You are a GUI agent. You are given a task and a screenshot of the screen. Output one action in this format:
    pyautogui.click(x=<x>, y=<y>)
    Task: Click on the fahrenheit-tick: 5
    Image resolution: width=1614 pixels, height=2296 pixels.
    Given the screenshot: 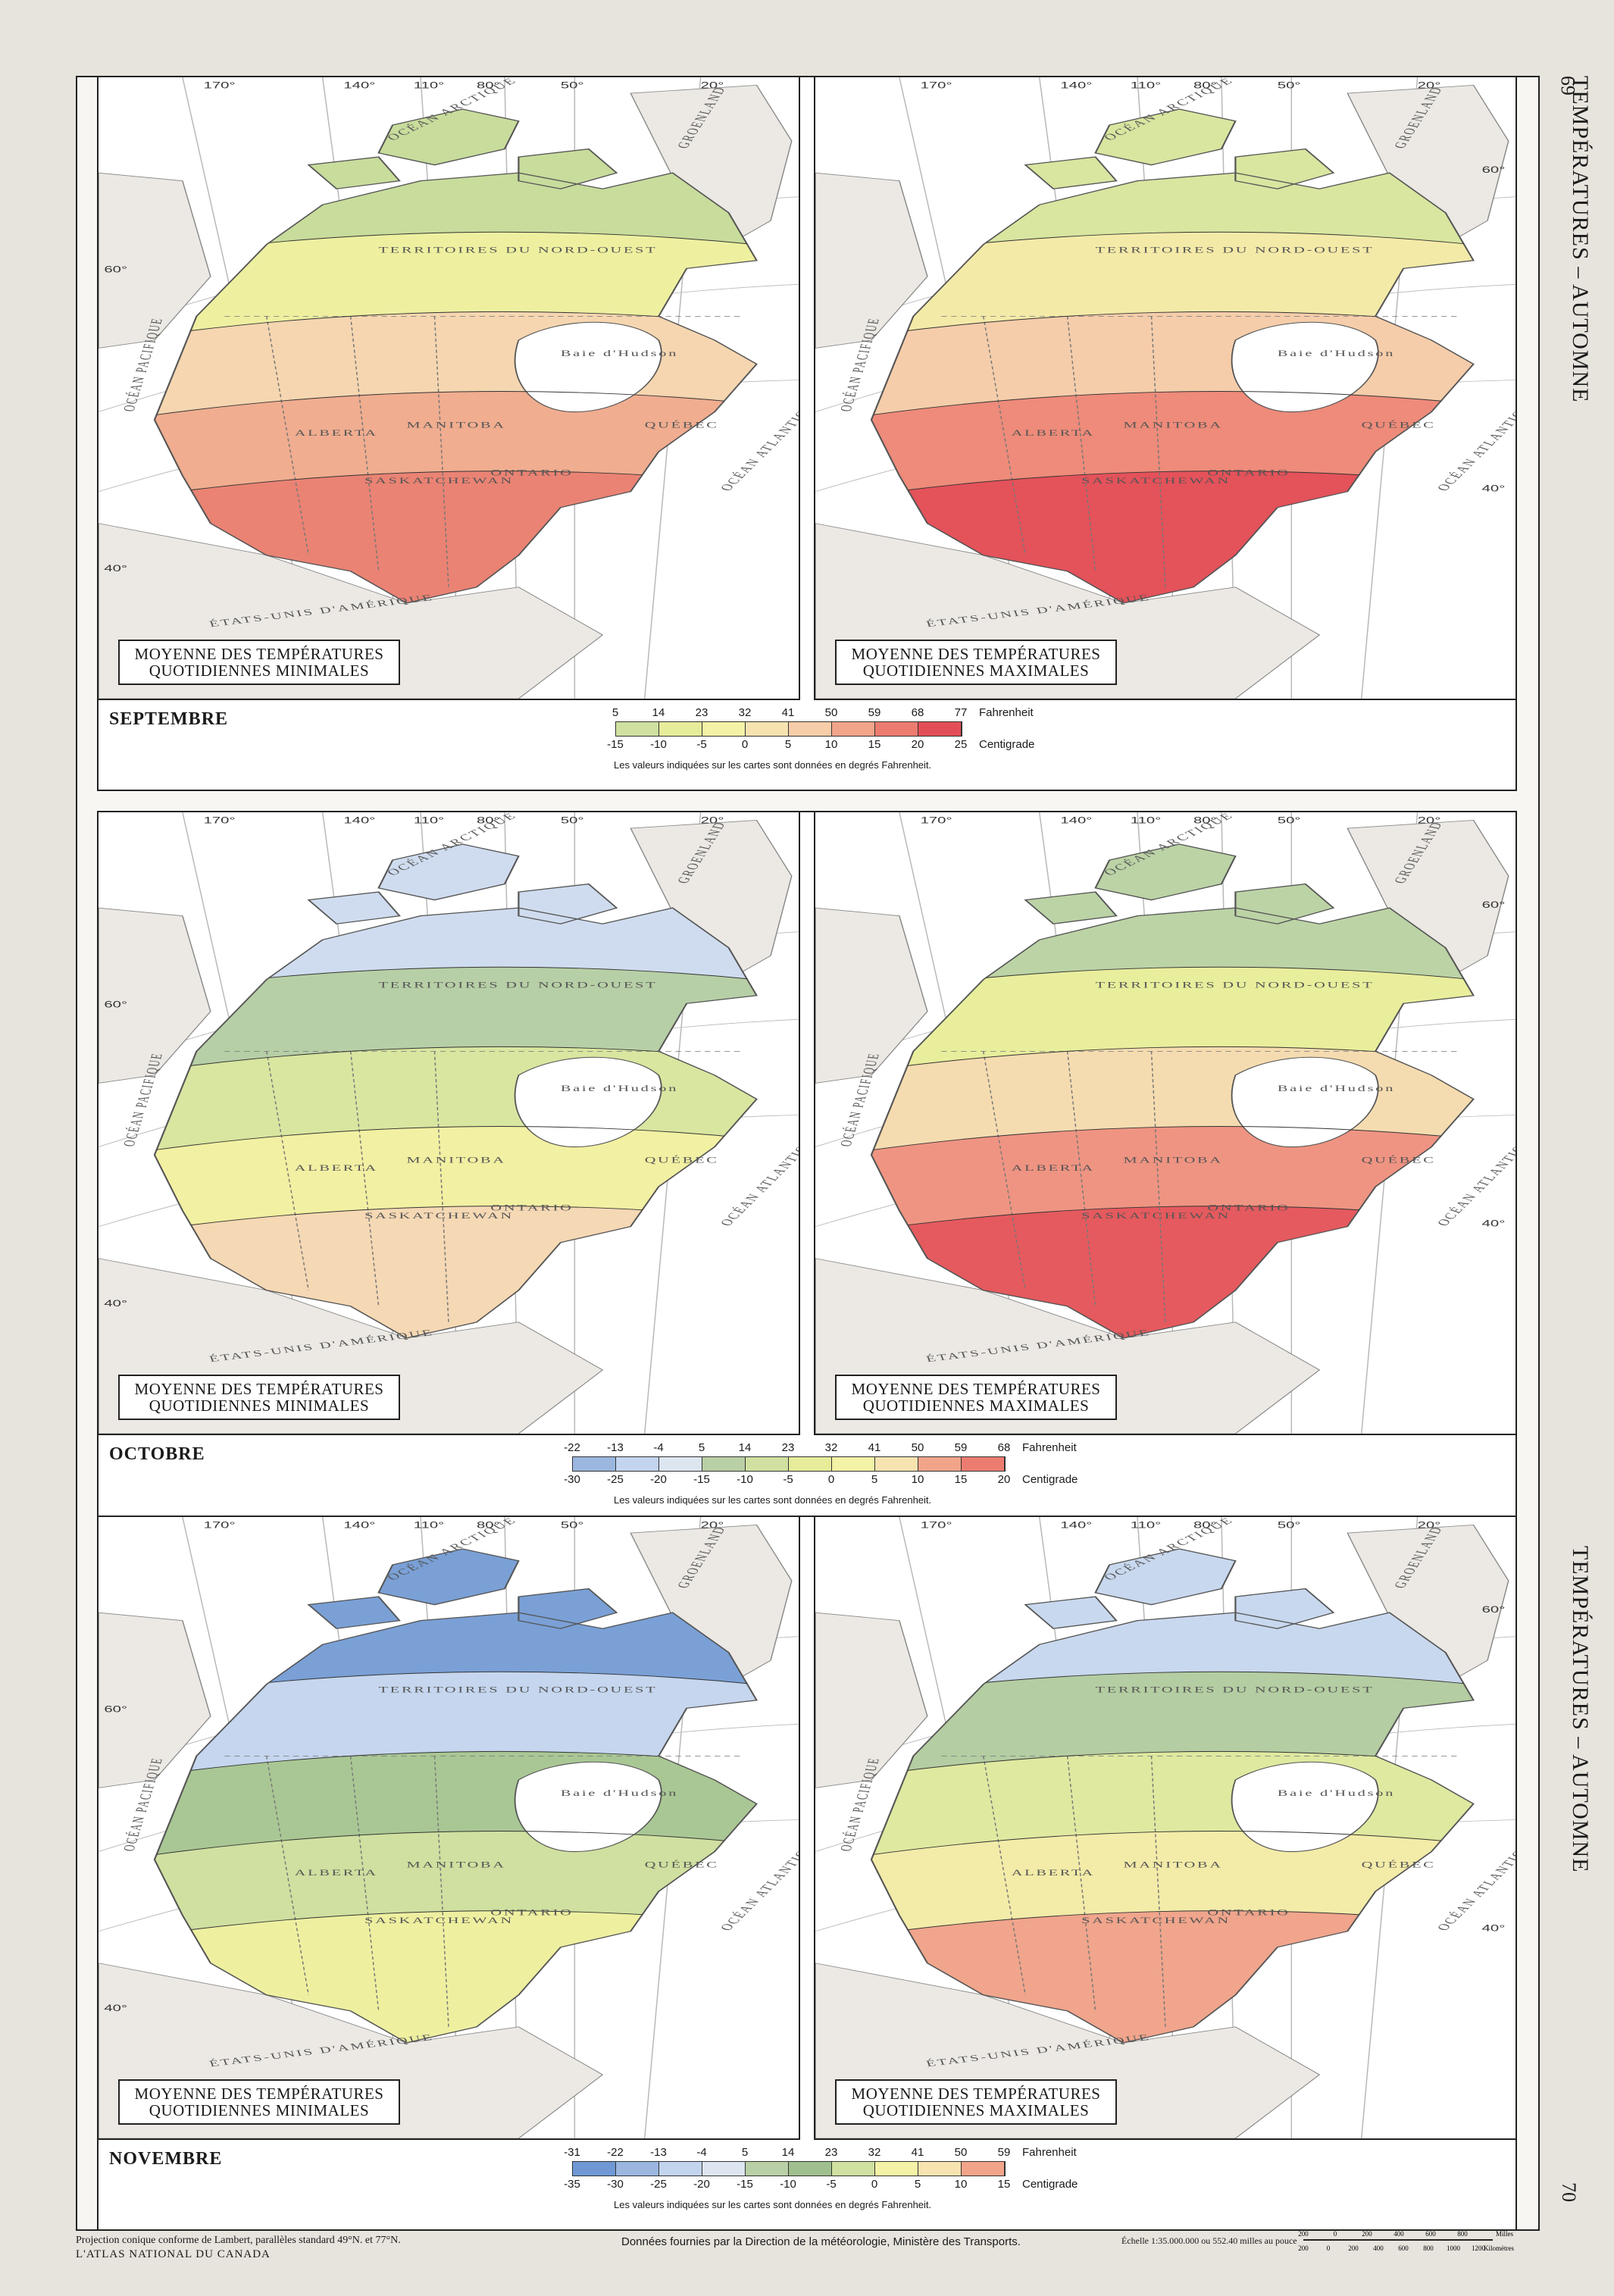 What is the action you would take?
    pyautogui.click(x=701, y=1448)
    